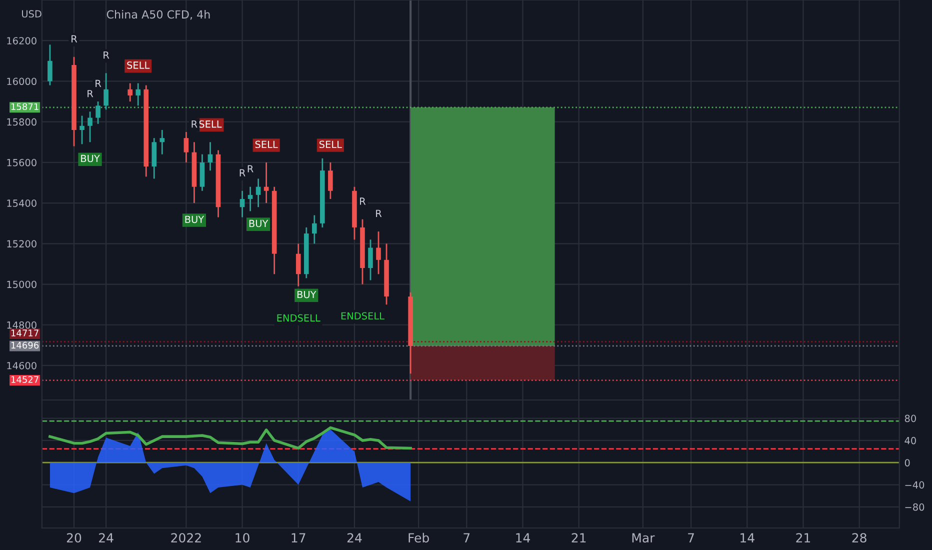 This screenshot has width=932, height=550. What do you see at coordinates (21, 203) in the screenshot?
I see `y-tick-label: 15400` at bounding box center [21, 203].